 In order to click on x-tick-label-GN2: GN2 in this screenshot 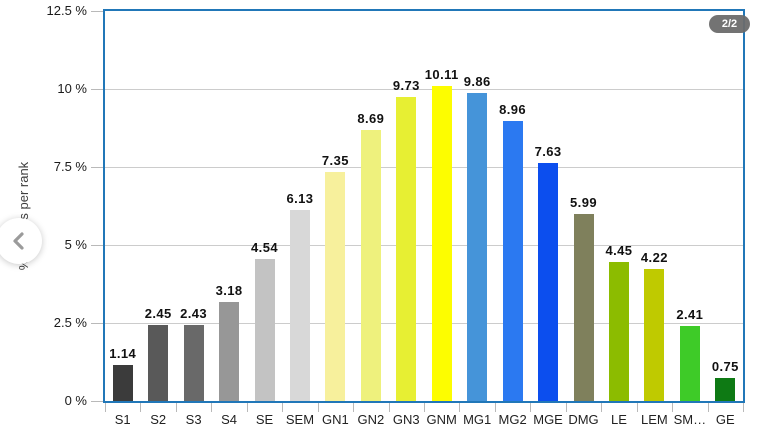, I will do `click(371, 419)`.